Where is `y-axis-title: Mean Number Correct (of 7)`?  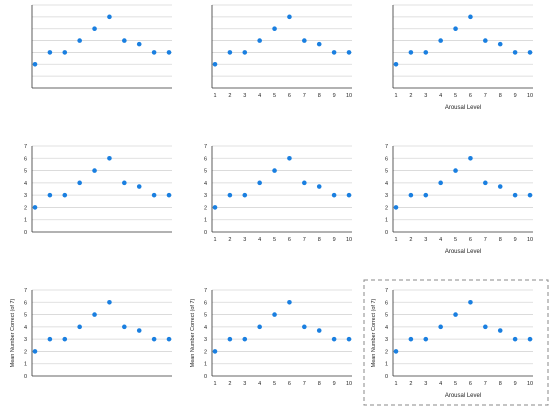 y-axis-title: Mean Number Correct (of 7) is located at coordinates (13, 332).